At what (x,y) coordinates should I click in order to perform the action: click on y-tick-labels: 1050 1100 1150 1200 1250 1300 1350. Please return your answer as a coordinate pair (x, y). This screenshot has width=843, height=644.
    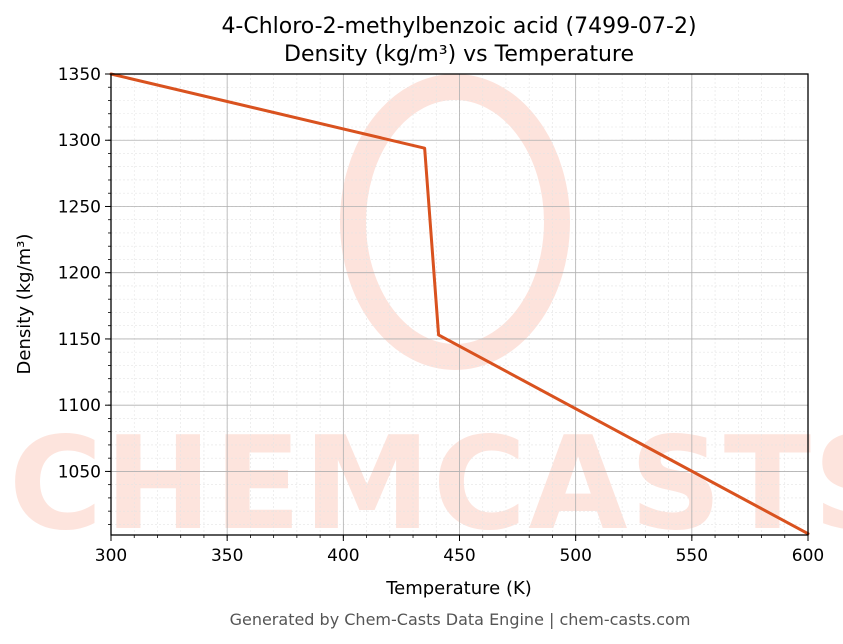
    Looking at the image, I should click on (79, 273).